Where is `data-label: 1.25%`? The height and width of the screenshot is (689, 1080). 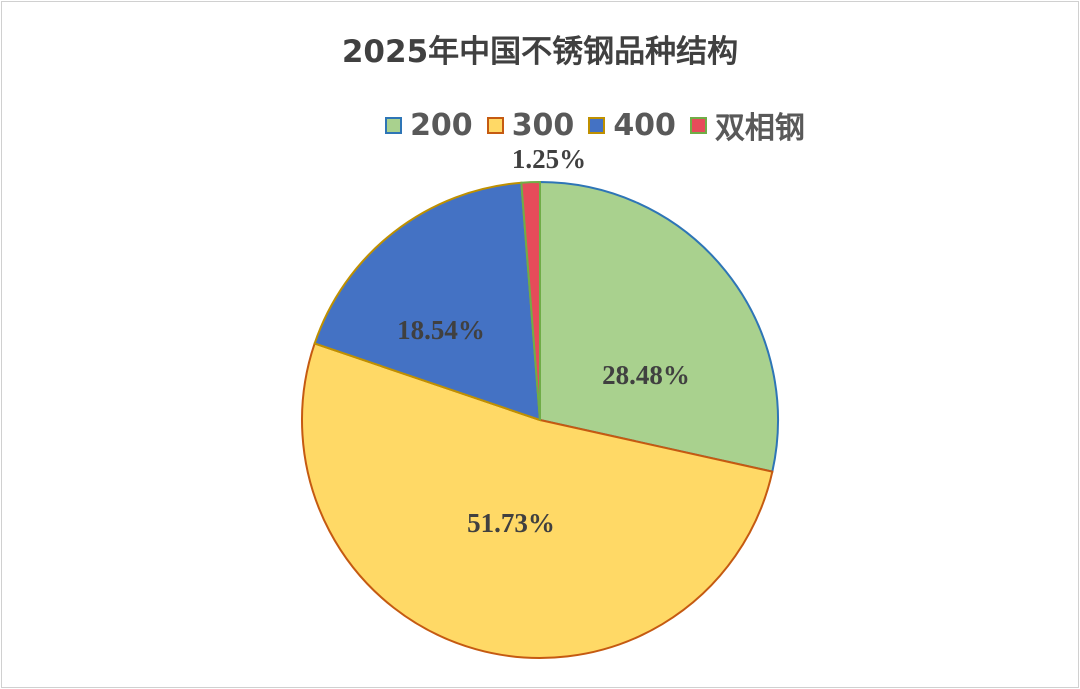 data-label: 1.25% is located at coordinates (549, 159).